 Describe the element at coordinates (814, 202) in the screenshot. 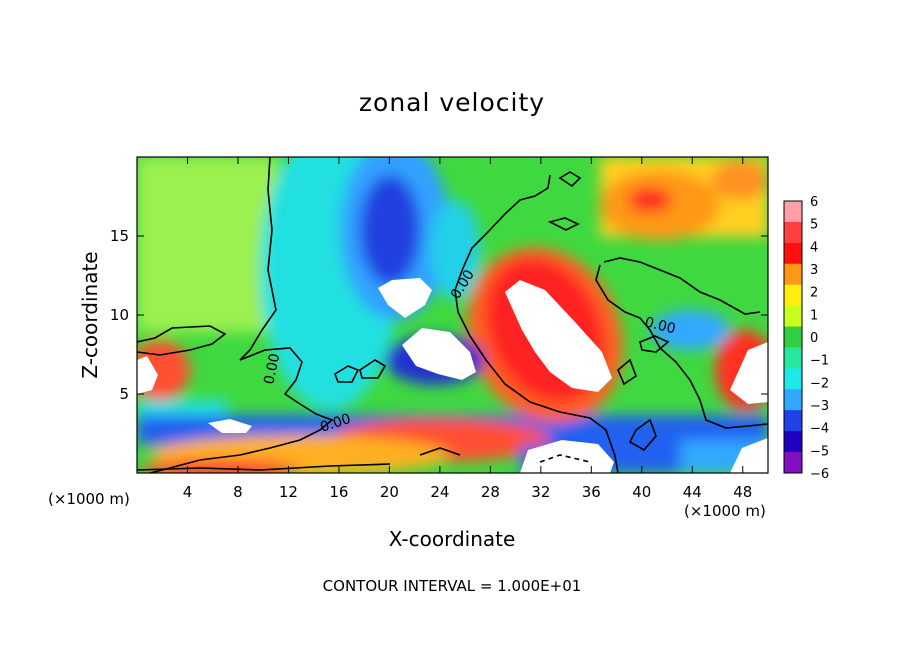

I see `colorbar-label: 6` at that location.